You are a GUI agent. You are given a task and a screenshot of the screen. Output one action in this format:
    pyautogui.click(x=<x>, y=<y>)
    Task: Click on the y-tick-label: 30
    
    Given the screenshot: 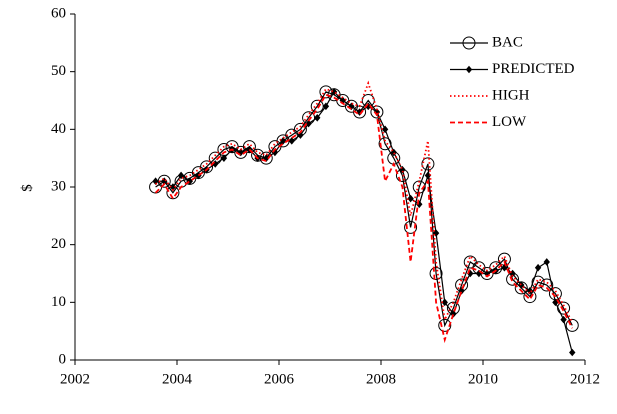 What is the action you would take?
    pyautogui.click(x=58, y=186)
    